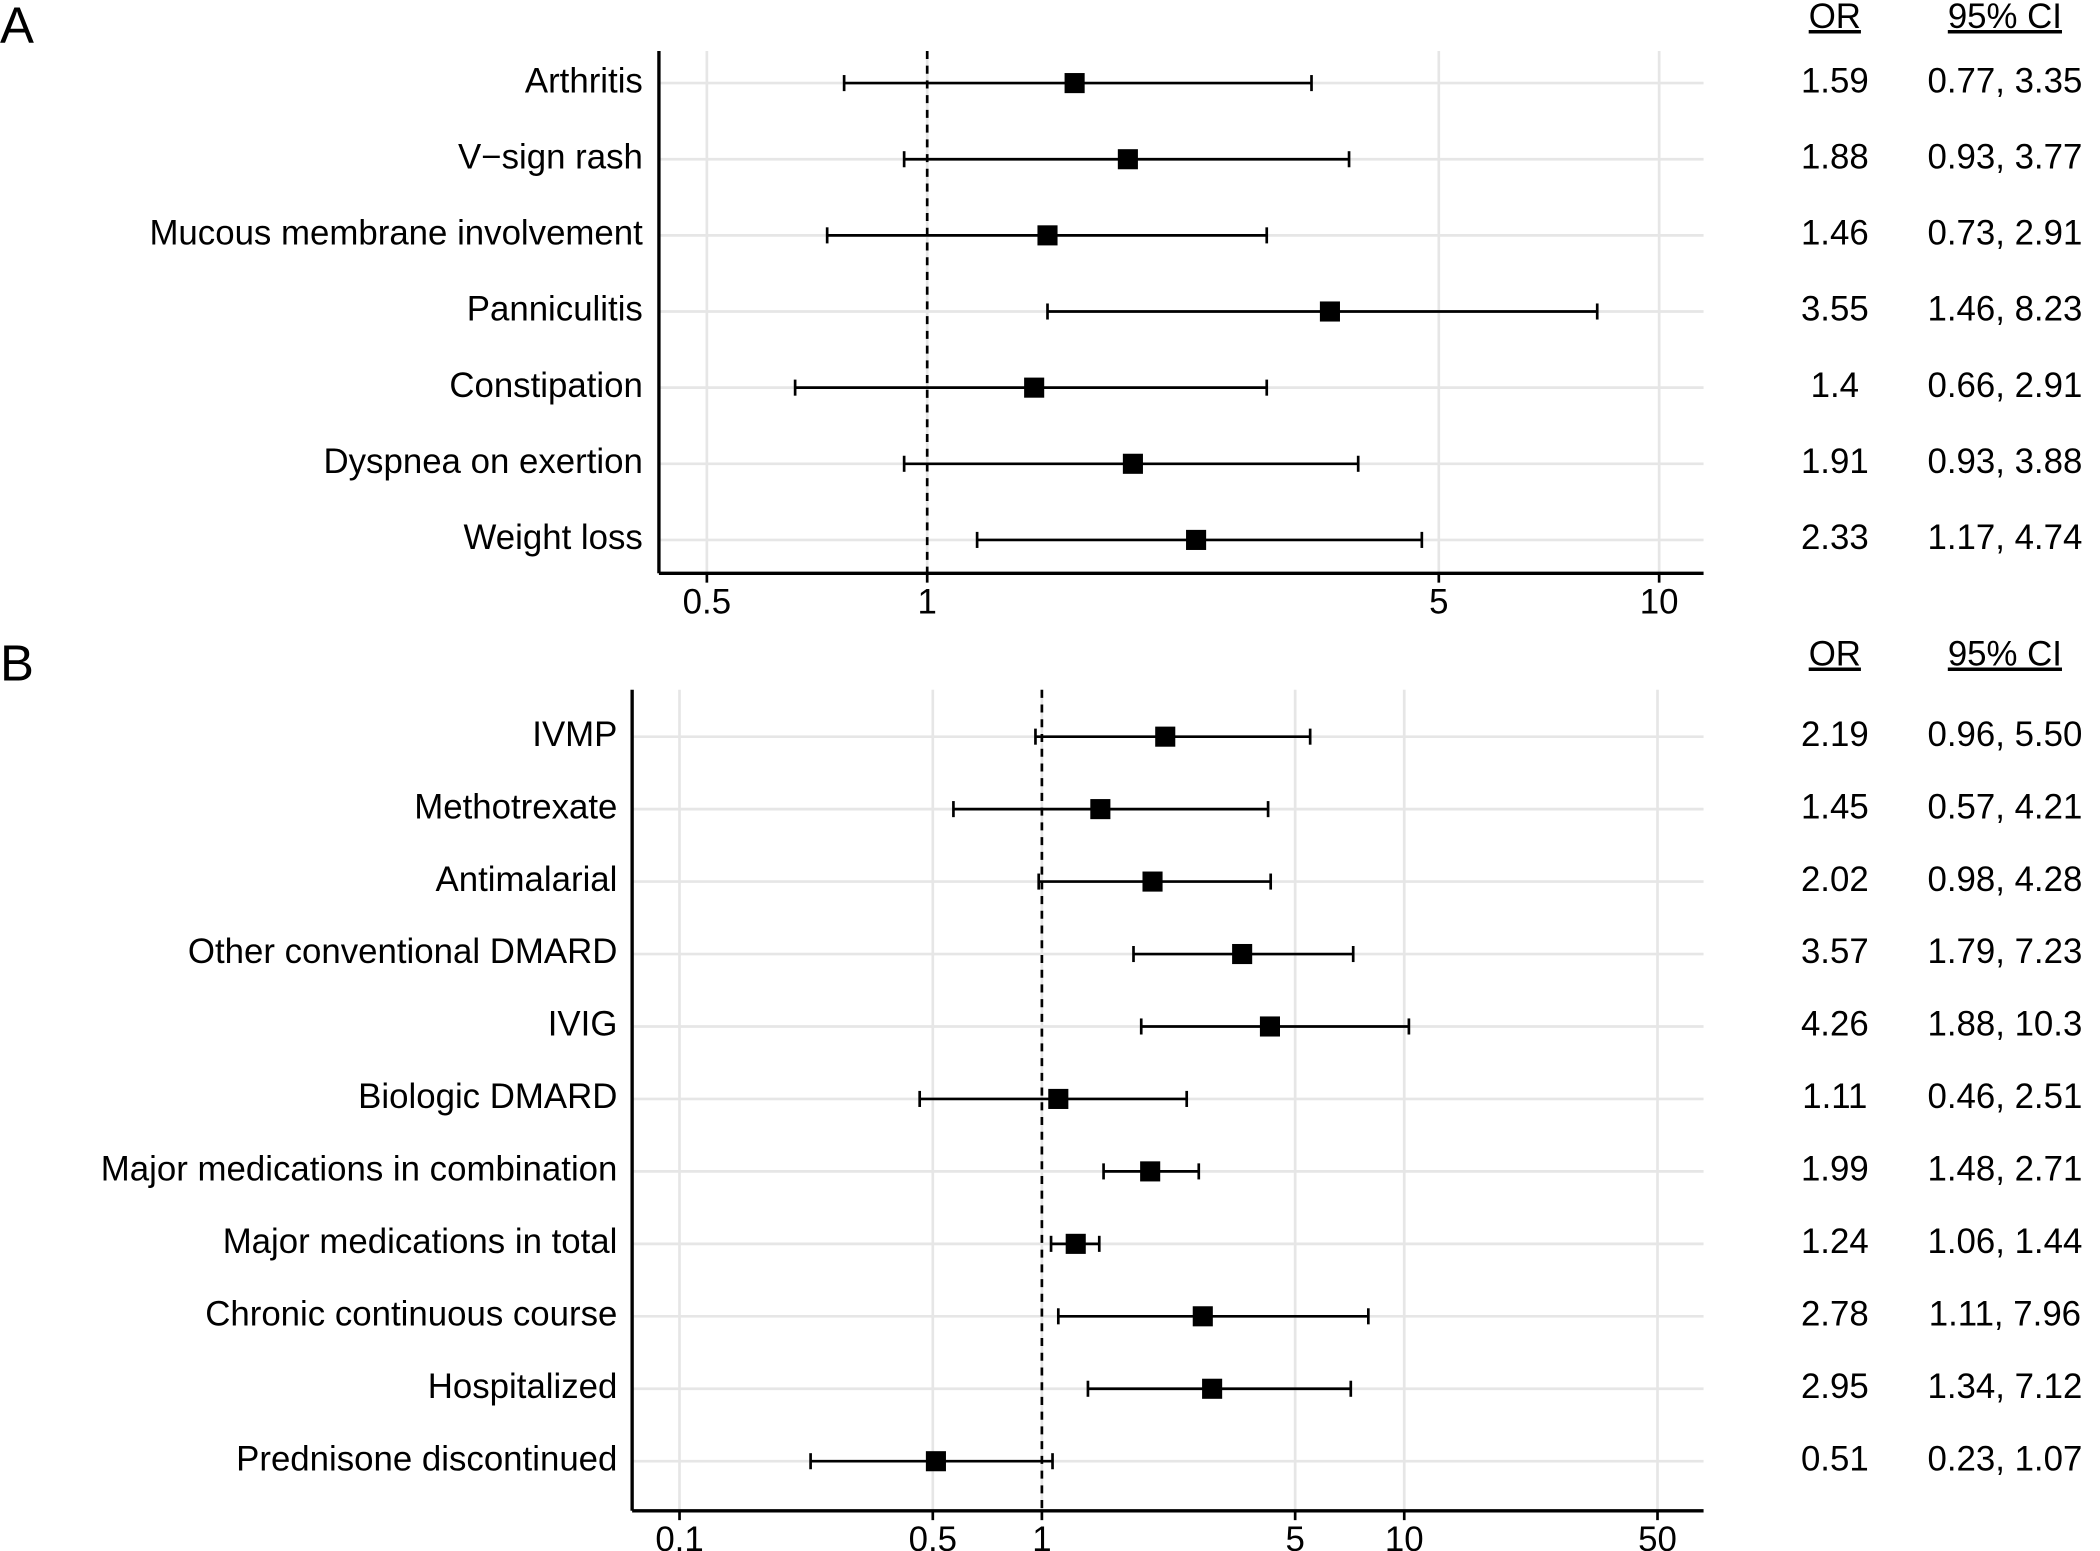 The width and height of the screenshot is (2100, 1551). I want to click on or-value: 2.78, so click(1835, 1314).